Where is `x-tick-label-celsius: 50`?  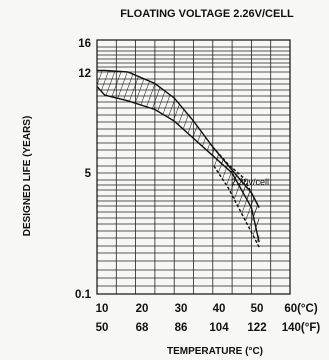 x-tick-label-celsius: 50 is located at coordinates (257, 309).